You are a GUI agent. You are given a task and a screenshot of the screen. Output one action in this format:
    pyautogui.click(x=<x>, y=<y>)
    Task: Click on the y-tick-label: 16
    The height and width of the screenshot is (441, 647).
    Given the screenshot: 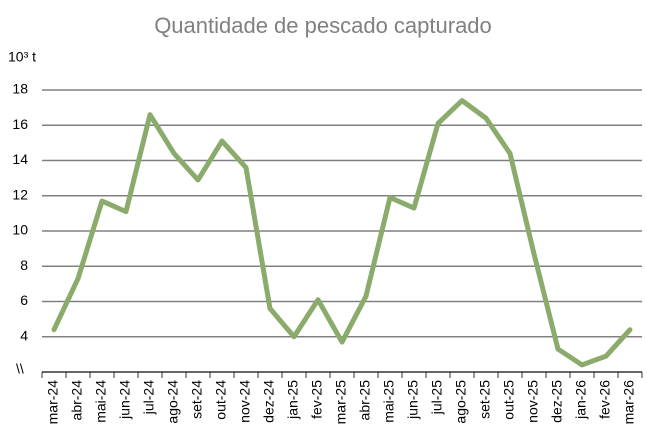 What is the action you would take?
    pyautogui.click(x=20, y=124)
    